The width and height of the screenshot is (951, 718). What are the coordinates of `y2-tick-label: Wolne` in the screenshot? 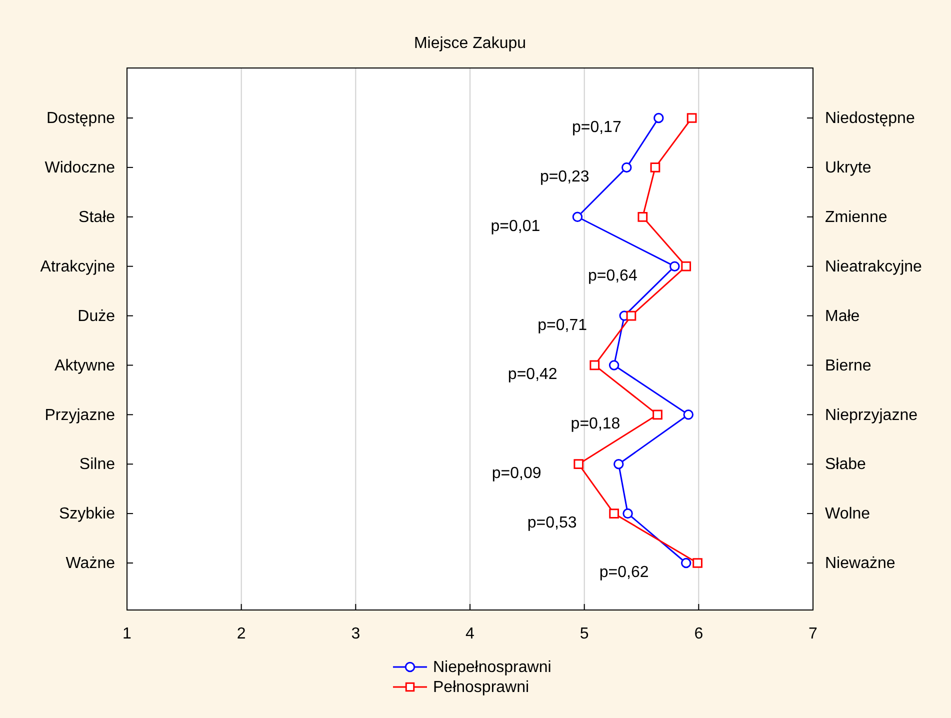 It's located at (847, 514).